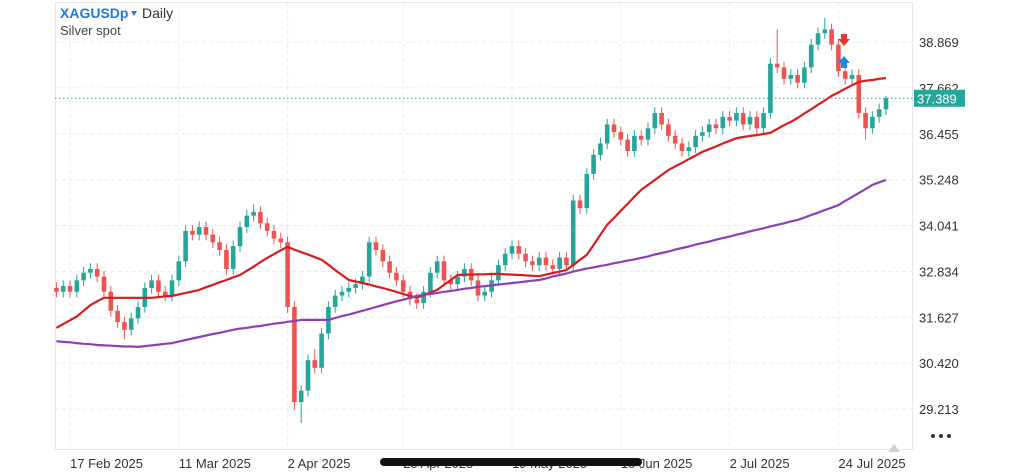 The image size is (1024, 473). I want to click on interval: Daily, so click(157, 13).